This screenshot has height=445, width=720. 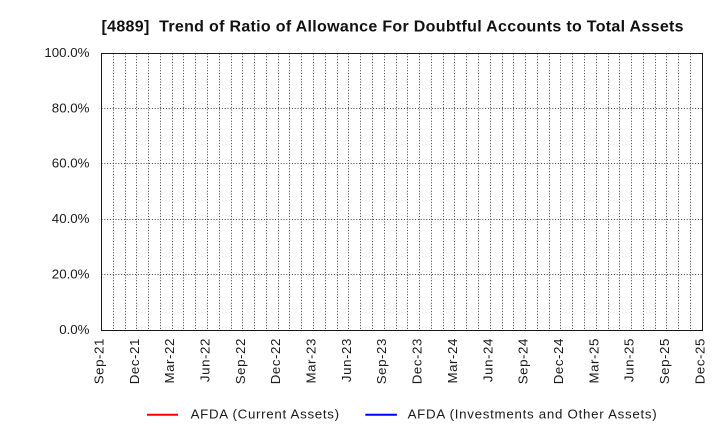 What do you see at coordinates (664, 361) in the screenshot?
I see `svg-text: Sep-25` at bounding box center [664, 361].